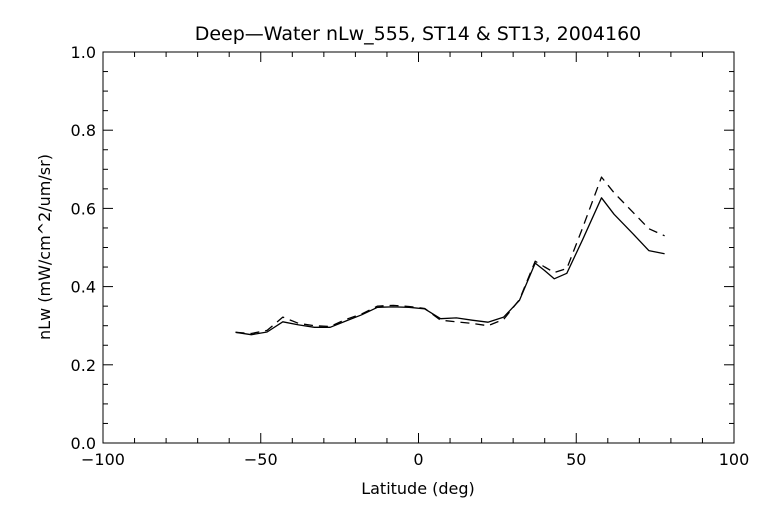 This screenshot has width=768, height=512. Describe the element at coordinates (83, 130) in the screenshot. I see `y-tick-label: 0.8` at that location.